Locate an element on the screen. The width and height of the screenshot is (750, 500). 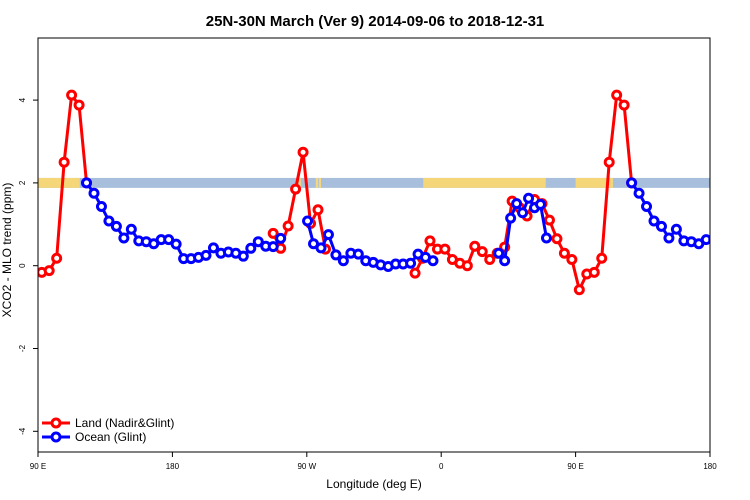
legend-marker-ocean is located at coordinates (56, 437).